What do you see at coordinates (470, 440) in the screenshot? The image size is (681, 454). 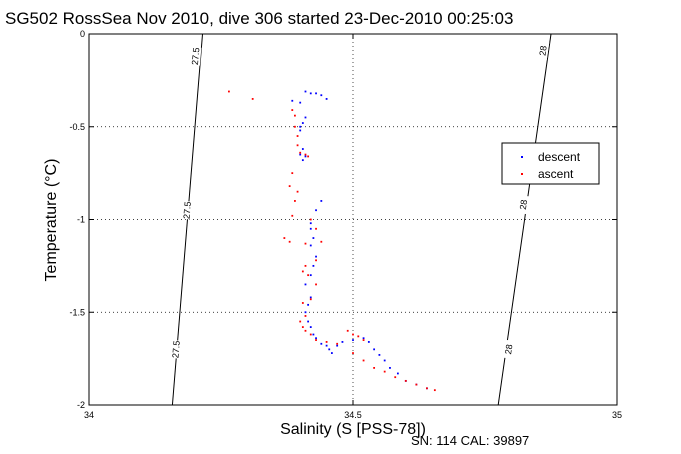 I see `footer-serial: SN: 114 CAL: 39897` at bounding box center [470, 440].